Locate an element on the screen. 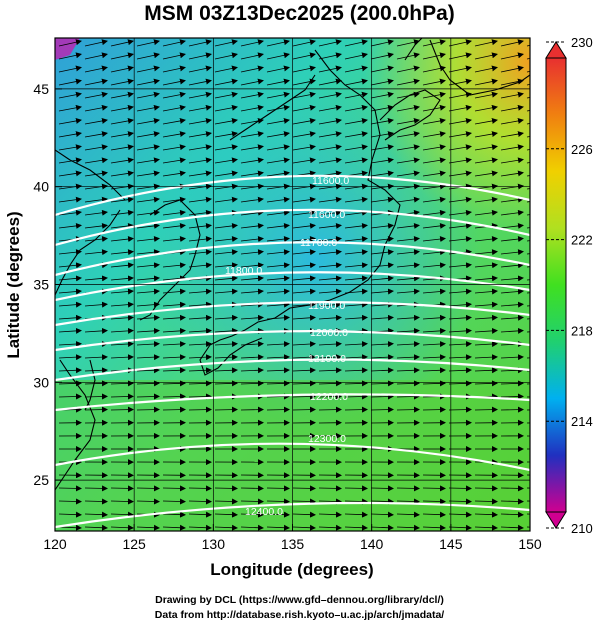 The image size is (599, 625). x-tick-label: 140 is located at coordinates (372, 544).